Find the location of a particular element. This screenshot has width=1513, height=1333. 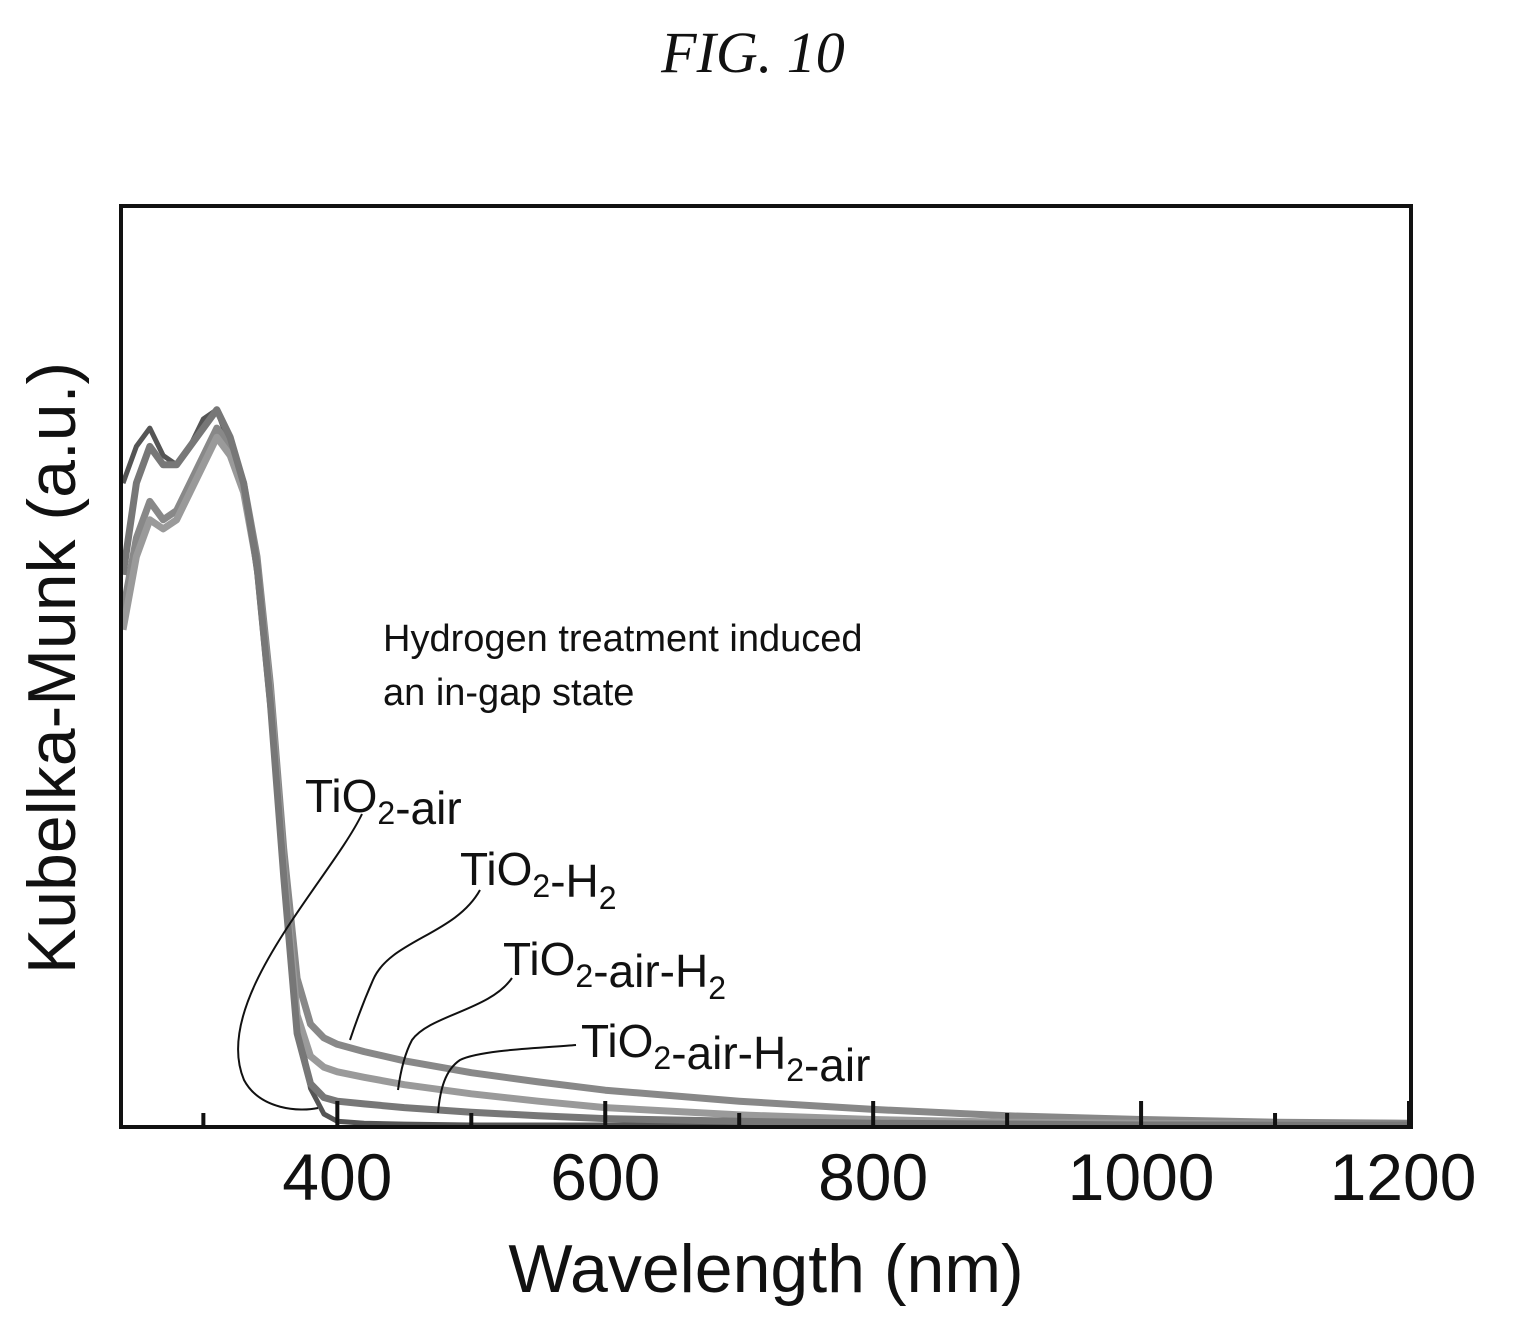

x-axis-label: Wavelength (nm) is located at coordinates (765, 1269).